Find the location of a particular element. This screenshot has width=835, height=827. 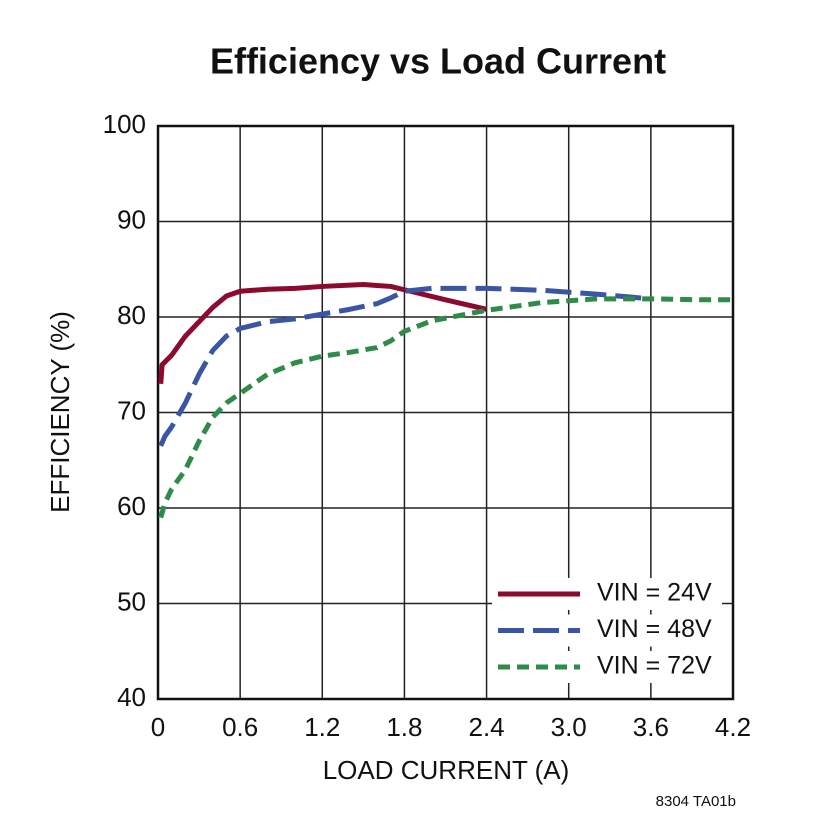

x-tick-label: 4.2 is located at coordinates (733, 727).